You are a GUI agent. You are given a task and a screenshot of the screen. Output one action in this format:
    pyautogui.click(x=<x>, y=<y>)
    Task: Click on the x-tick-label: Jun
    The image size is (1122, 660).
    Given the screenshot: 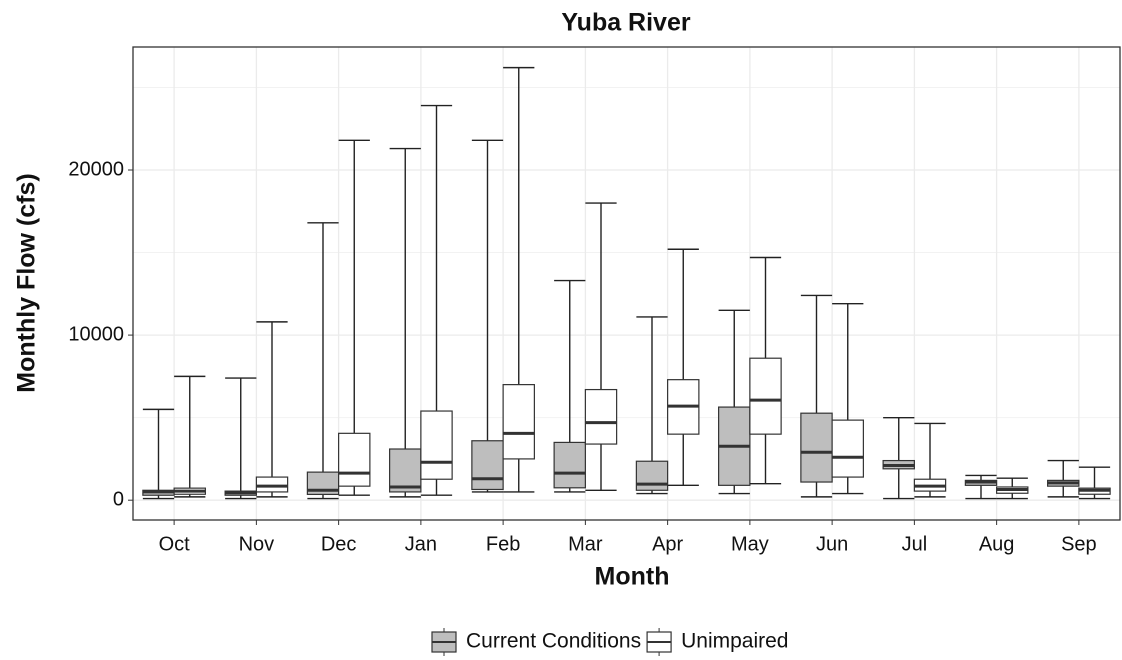 What is the action you would take?
    pyautogui.click(x=832, y=544)
    